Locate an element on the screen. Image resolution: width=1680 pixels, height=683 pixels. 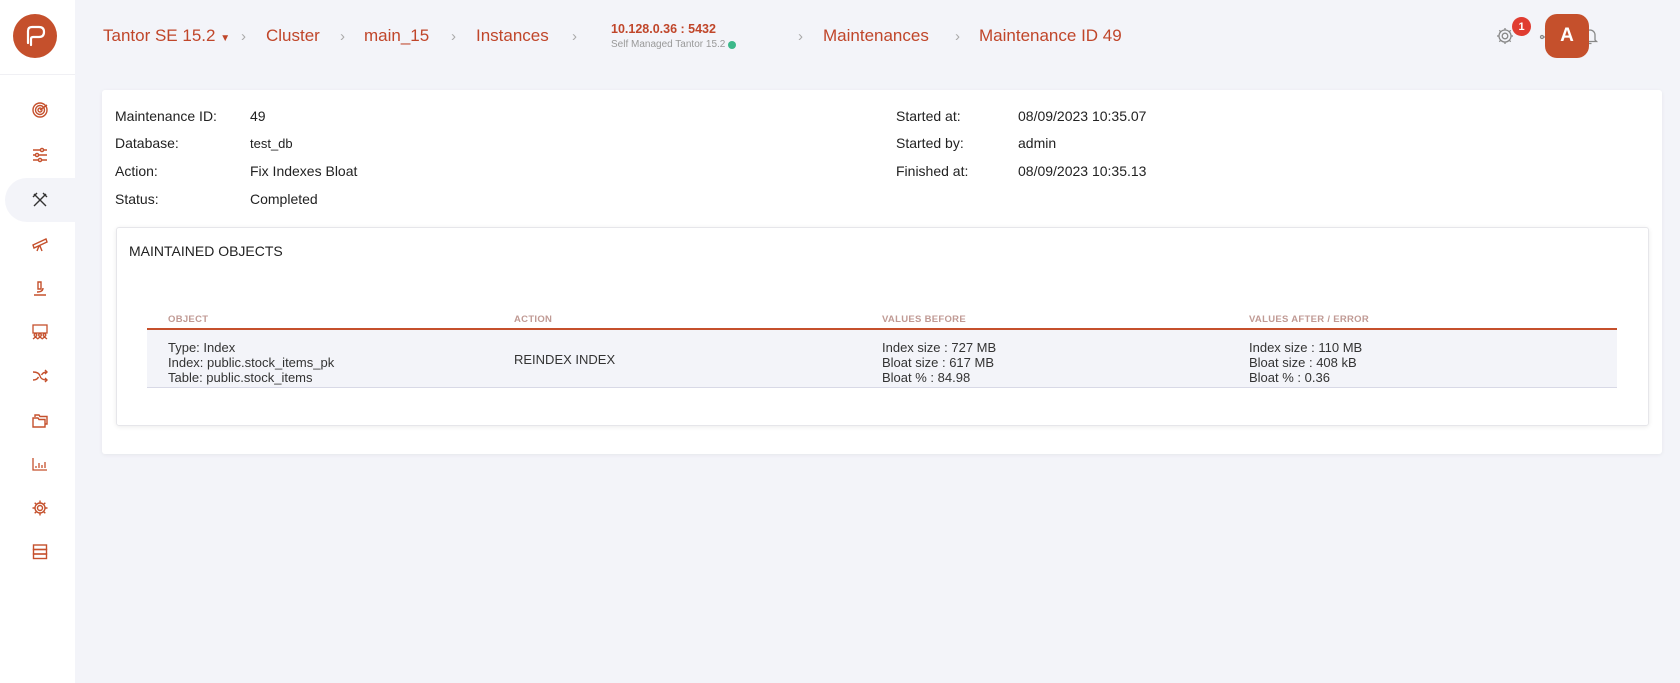
telescope-icon is located at coordinates (40, 245).